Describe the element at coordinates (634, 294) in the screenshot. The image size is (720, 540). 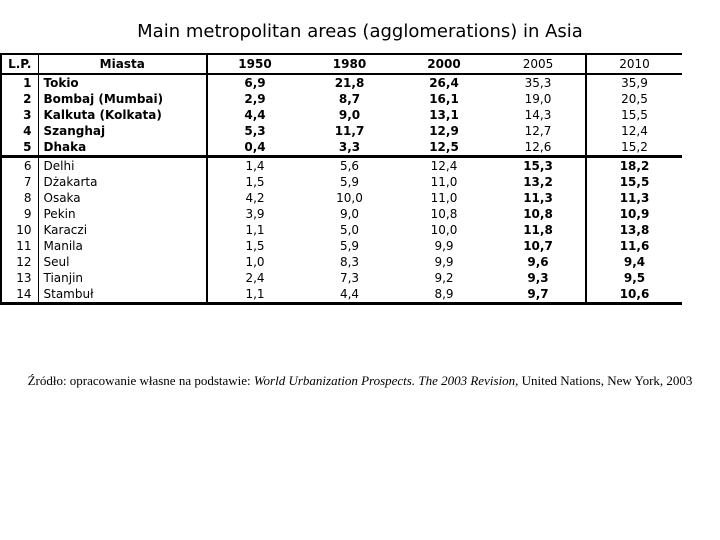
I see `value-cell-y2010: 10,6` at that location.